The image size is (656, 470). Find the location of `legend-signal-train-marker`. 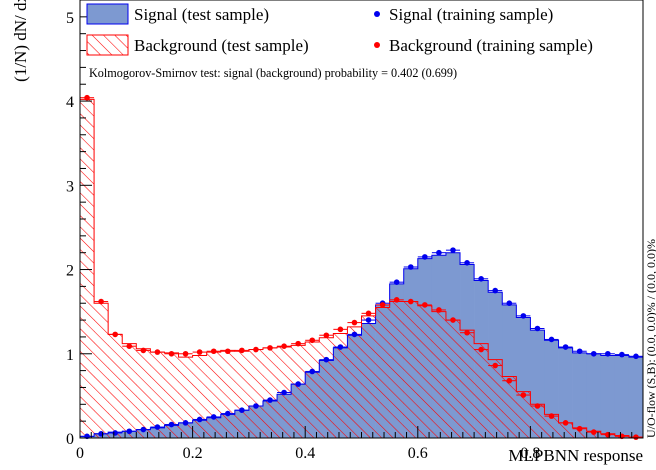

legend-signal-train-marker is located at coordinates (377, 14).